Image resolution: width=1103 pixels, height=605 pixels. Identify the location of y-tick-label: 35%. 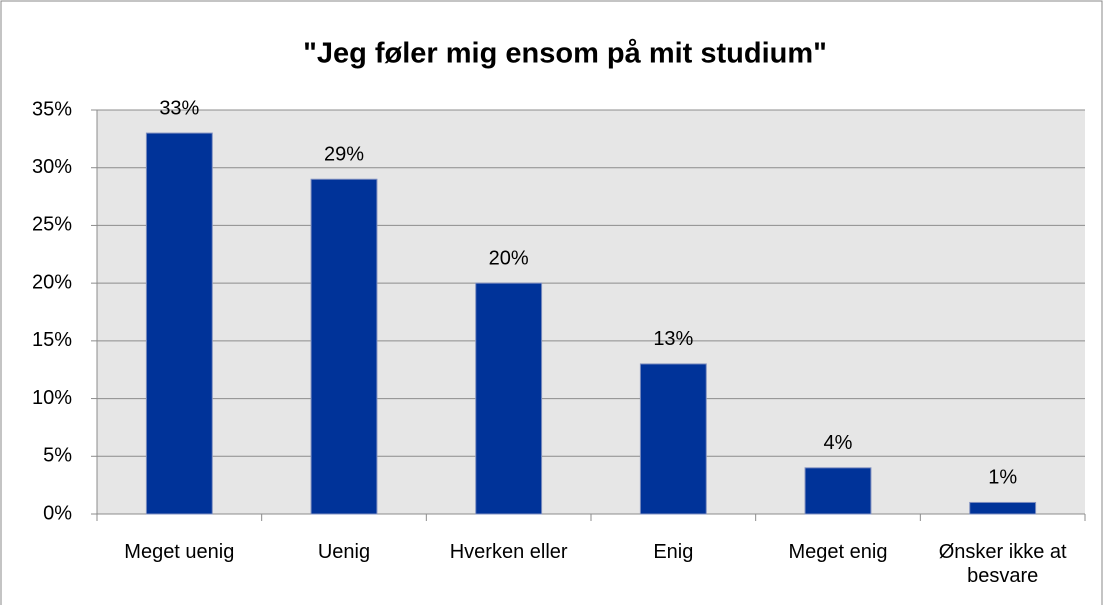
(52, 109).